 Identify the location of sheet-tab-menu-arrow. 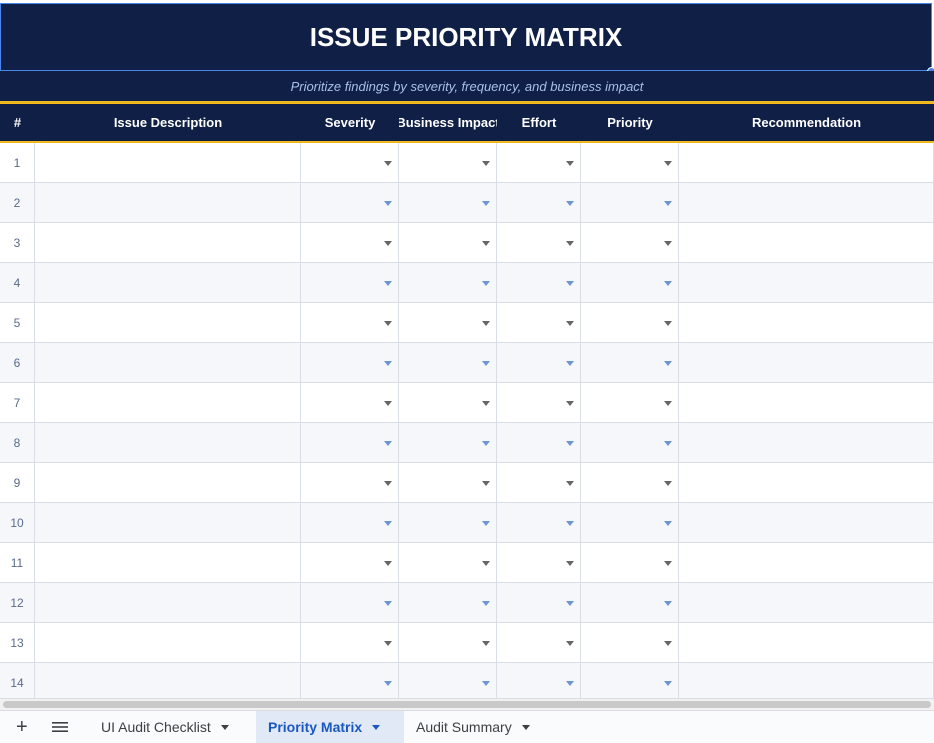
(376, 727).